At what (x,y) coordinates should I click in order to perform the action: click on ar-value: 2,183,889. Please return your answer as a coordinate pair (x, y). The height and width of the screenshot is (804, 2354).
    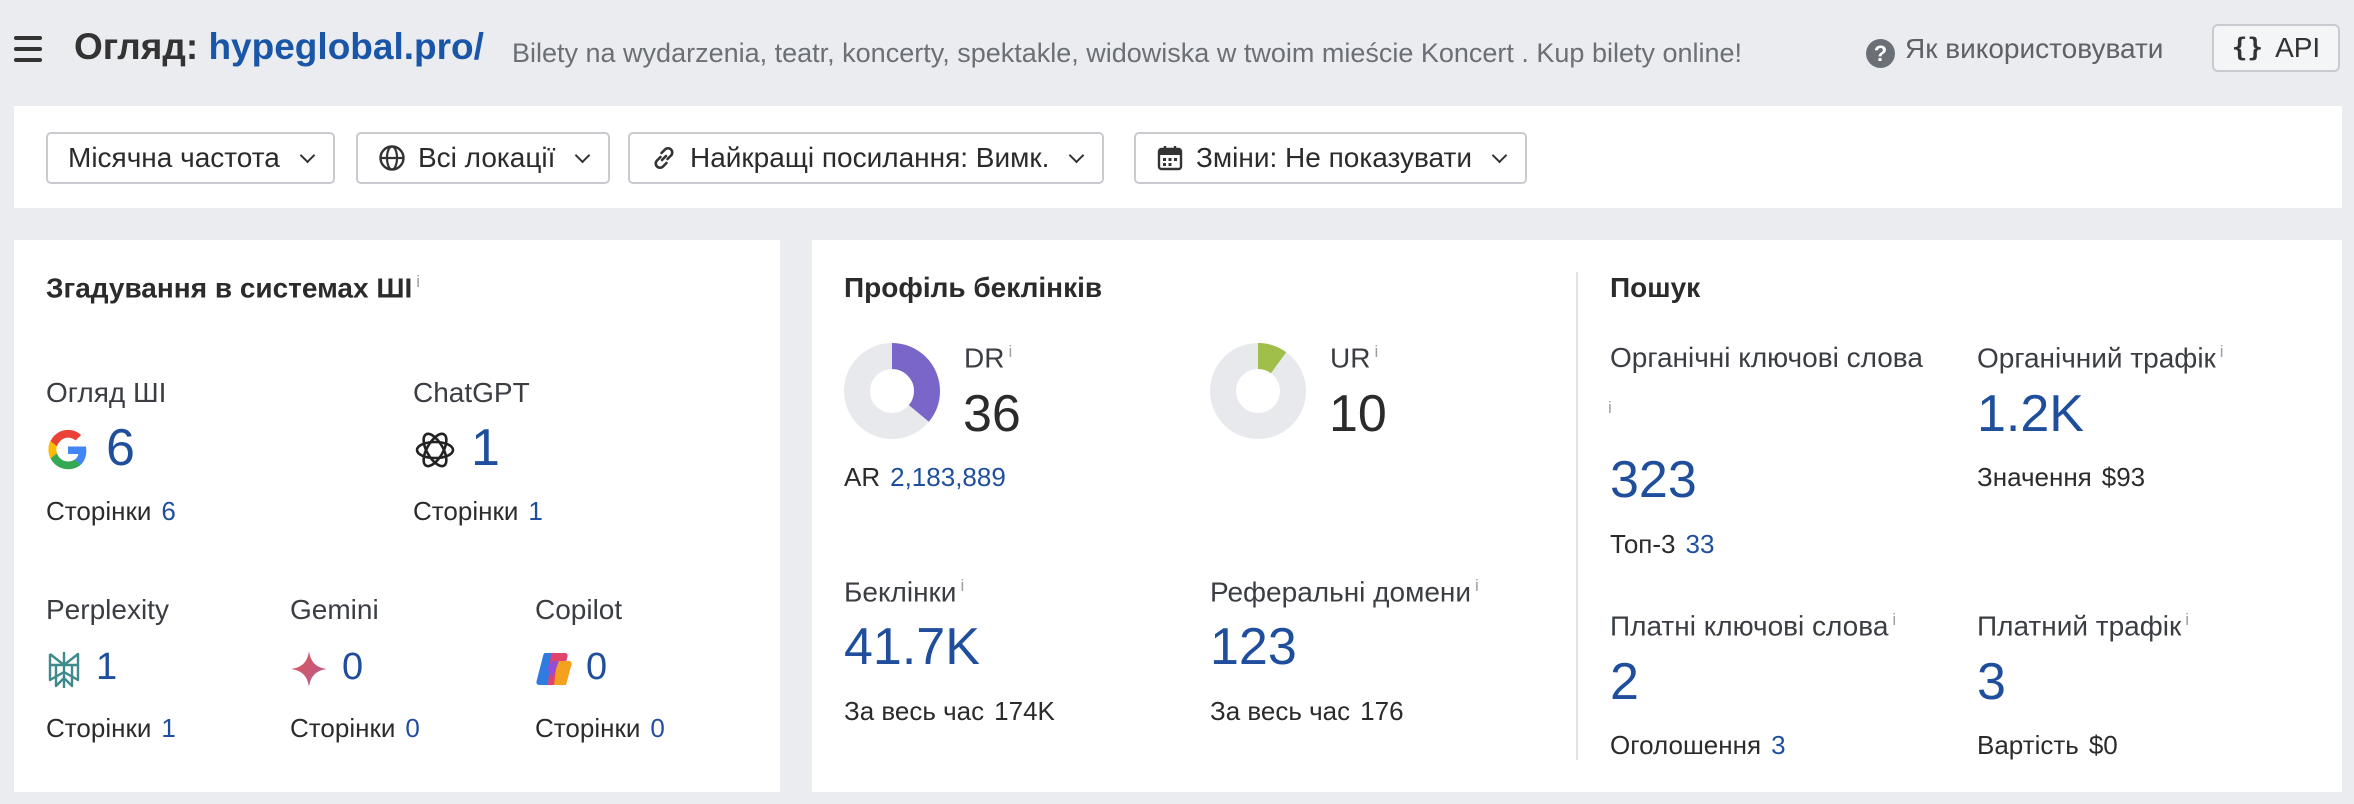
    Looking at the image, I should click on (948, 477).